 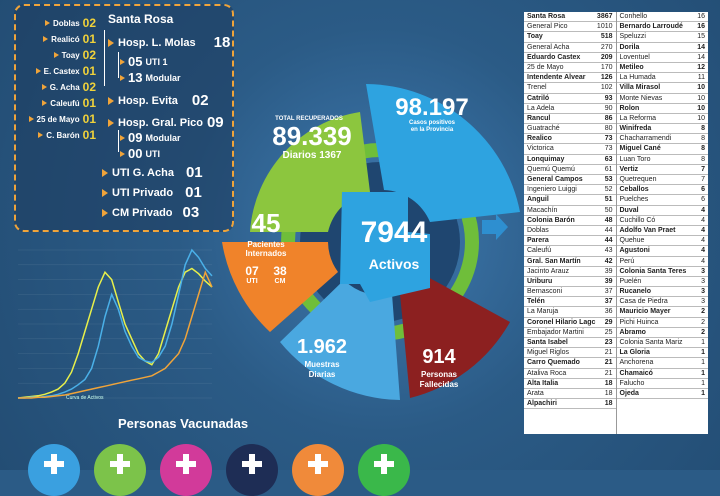 What do you see at coordinates (608, 149) in the screenshot?
I see `locality-count: 73` at bounding box center [608, 149].